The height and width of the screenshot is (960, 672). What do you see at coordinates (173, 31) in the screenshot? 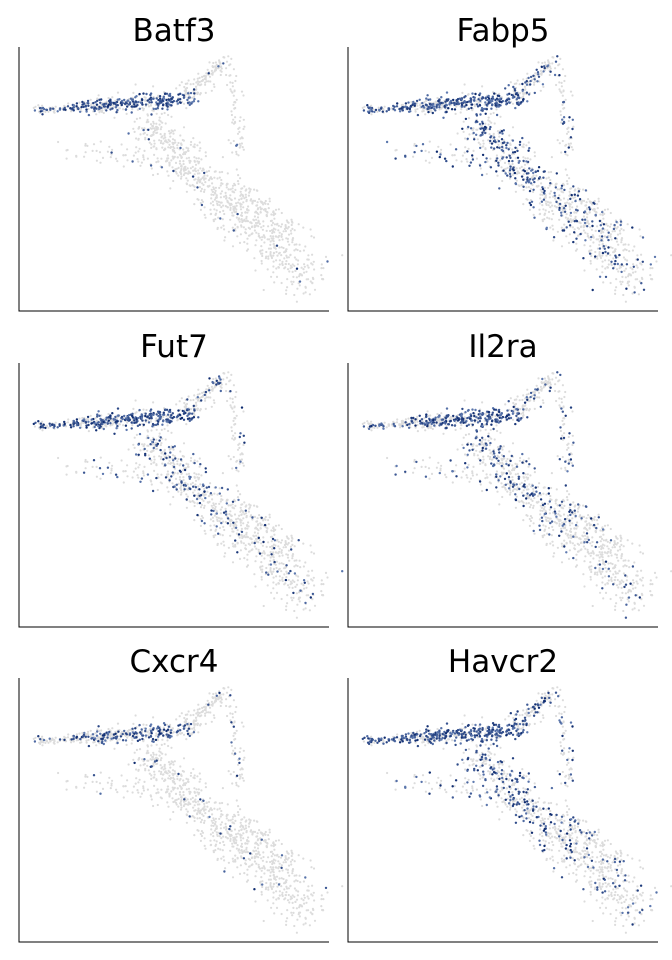
I see `panel-title: Batf3` at bounding box center [173, 31].